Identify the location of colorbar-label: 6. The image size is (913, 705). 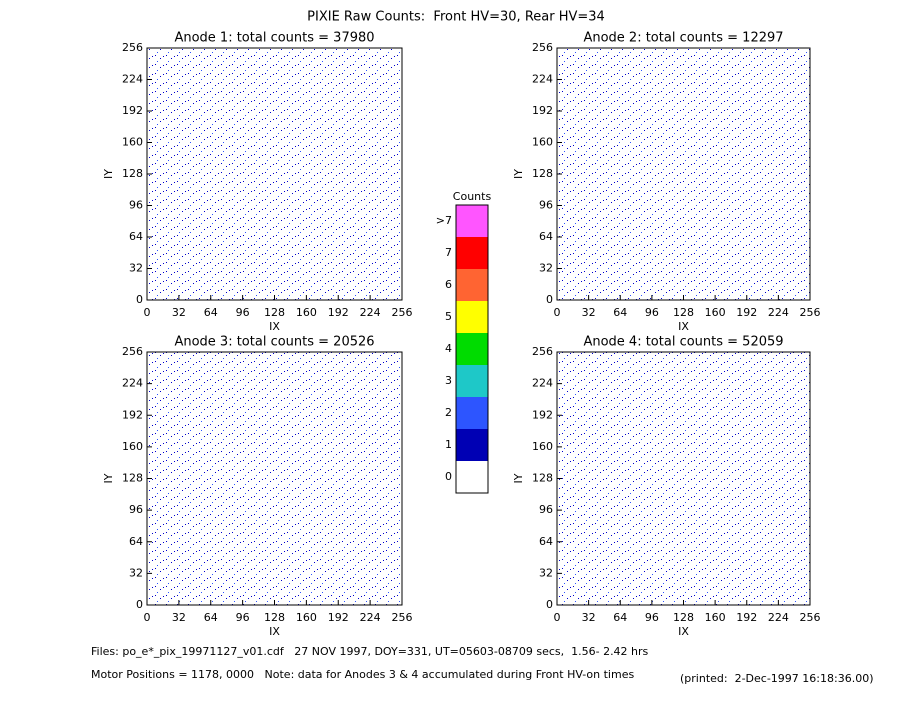
(448, 284).